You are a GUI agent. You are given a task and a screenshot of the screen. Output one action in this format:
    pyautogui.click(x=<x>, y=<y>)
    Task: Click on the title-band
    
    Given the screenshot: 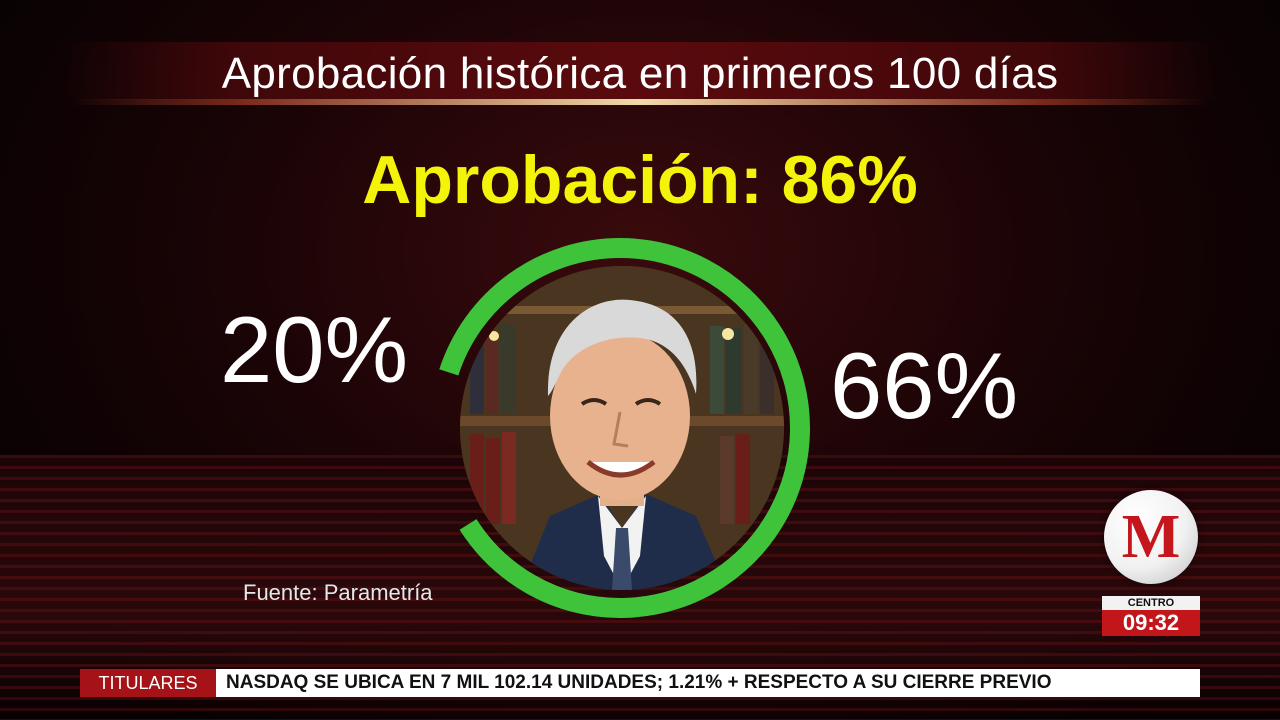 What is the action you would take?
    pyautogui.click(x=640, y=71)
    